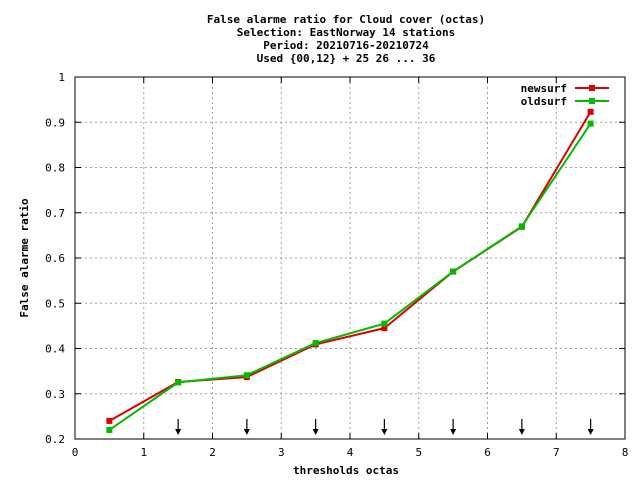 This screenshot has height=480, width=640. I want to click on x-tick-label: 8, so click(625, 452).